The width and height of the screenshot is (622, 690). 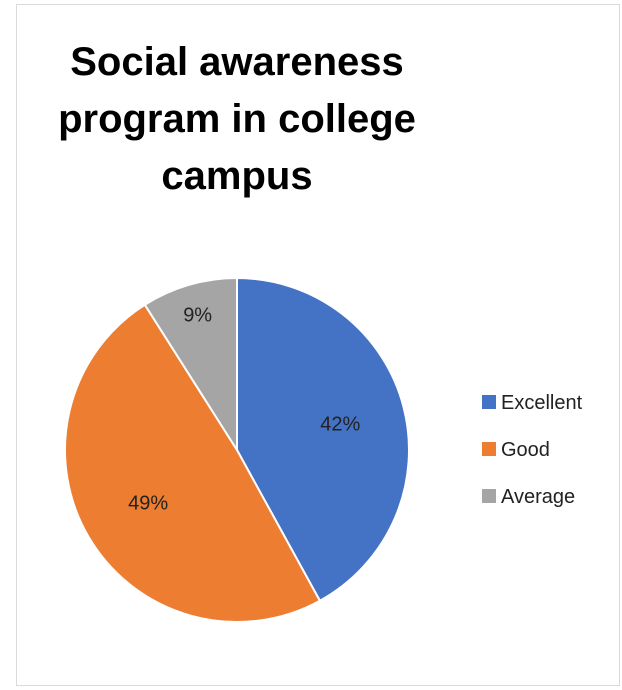 What do you see at coordinates (340, 424) in the screenshot?
I see `data-label-excellent: 42%` at bounding box center [340, 424].